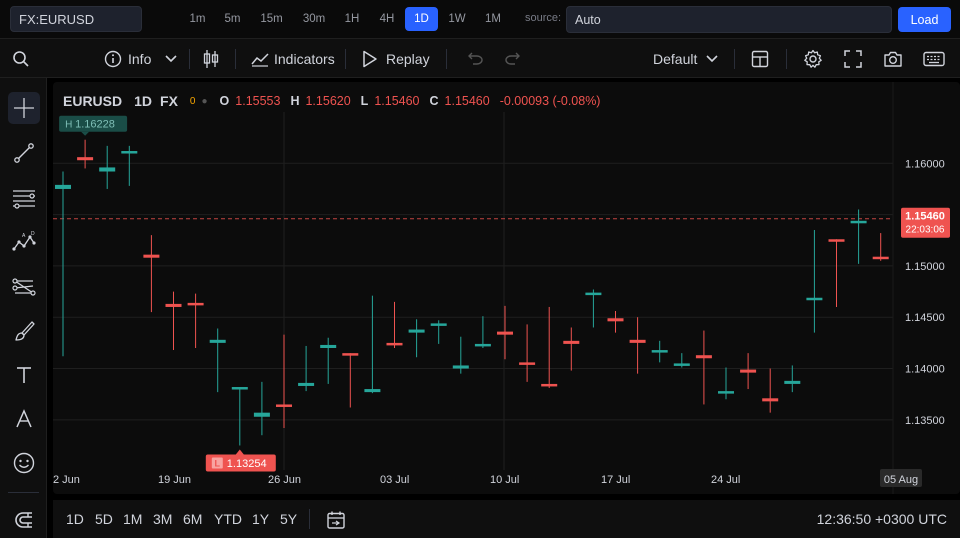 This screenshot has width=960, height=538. What do you see at coordinates (93, 101) in the screenshot?
I see `legend-symbol: EURUSD` at bounding box center [93, 101].